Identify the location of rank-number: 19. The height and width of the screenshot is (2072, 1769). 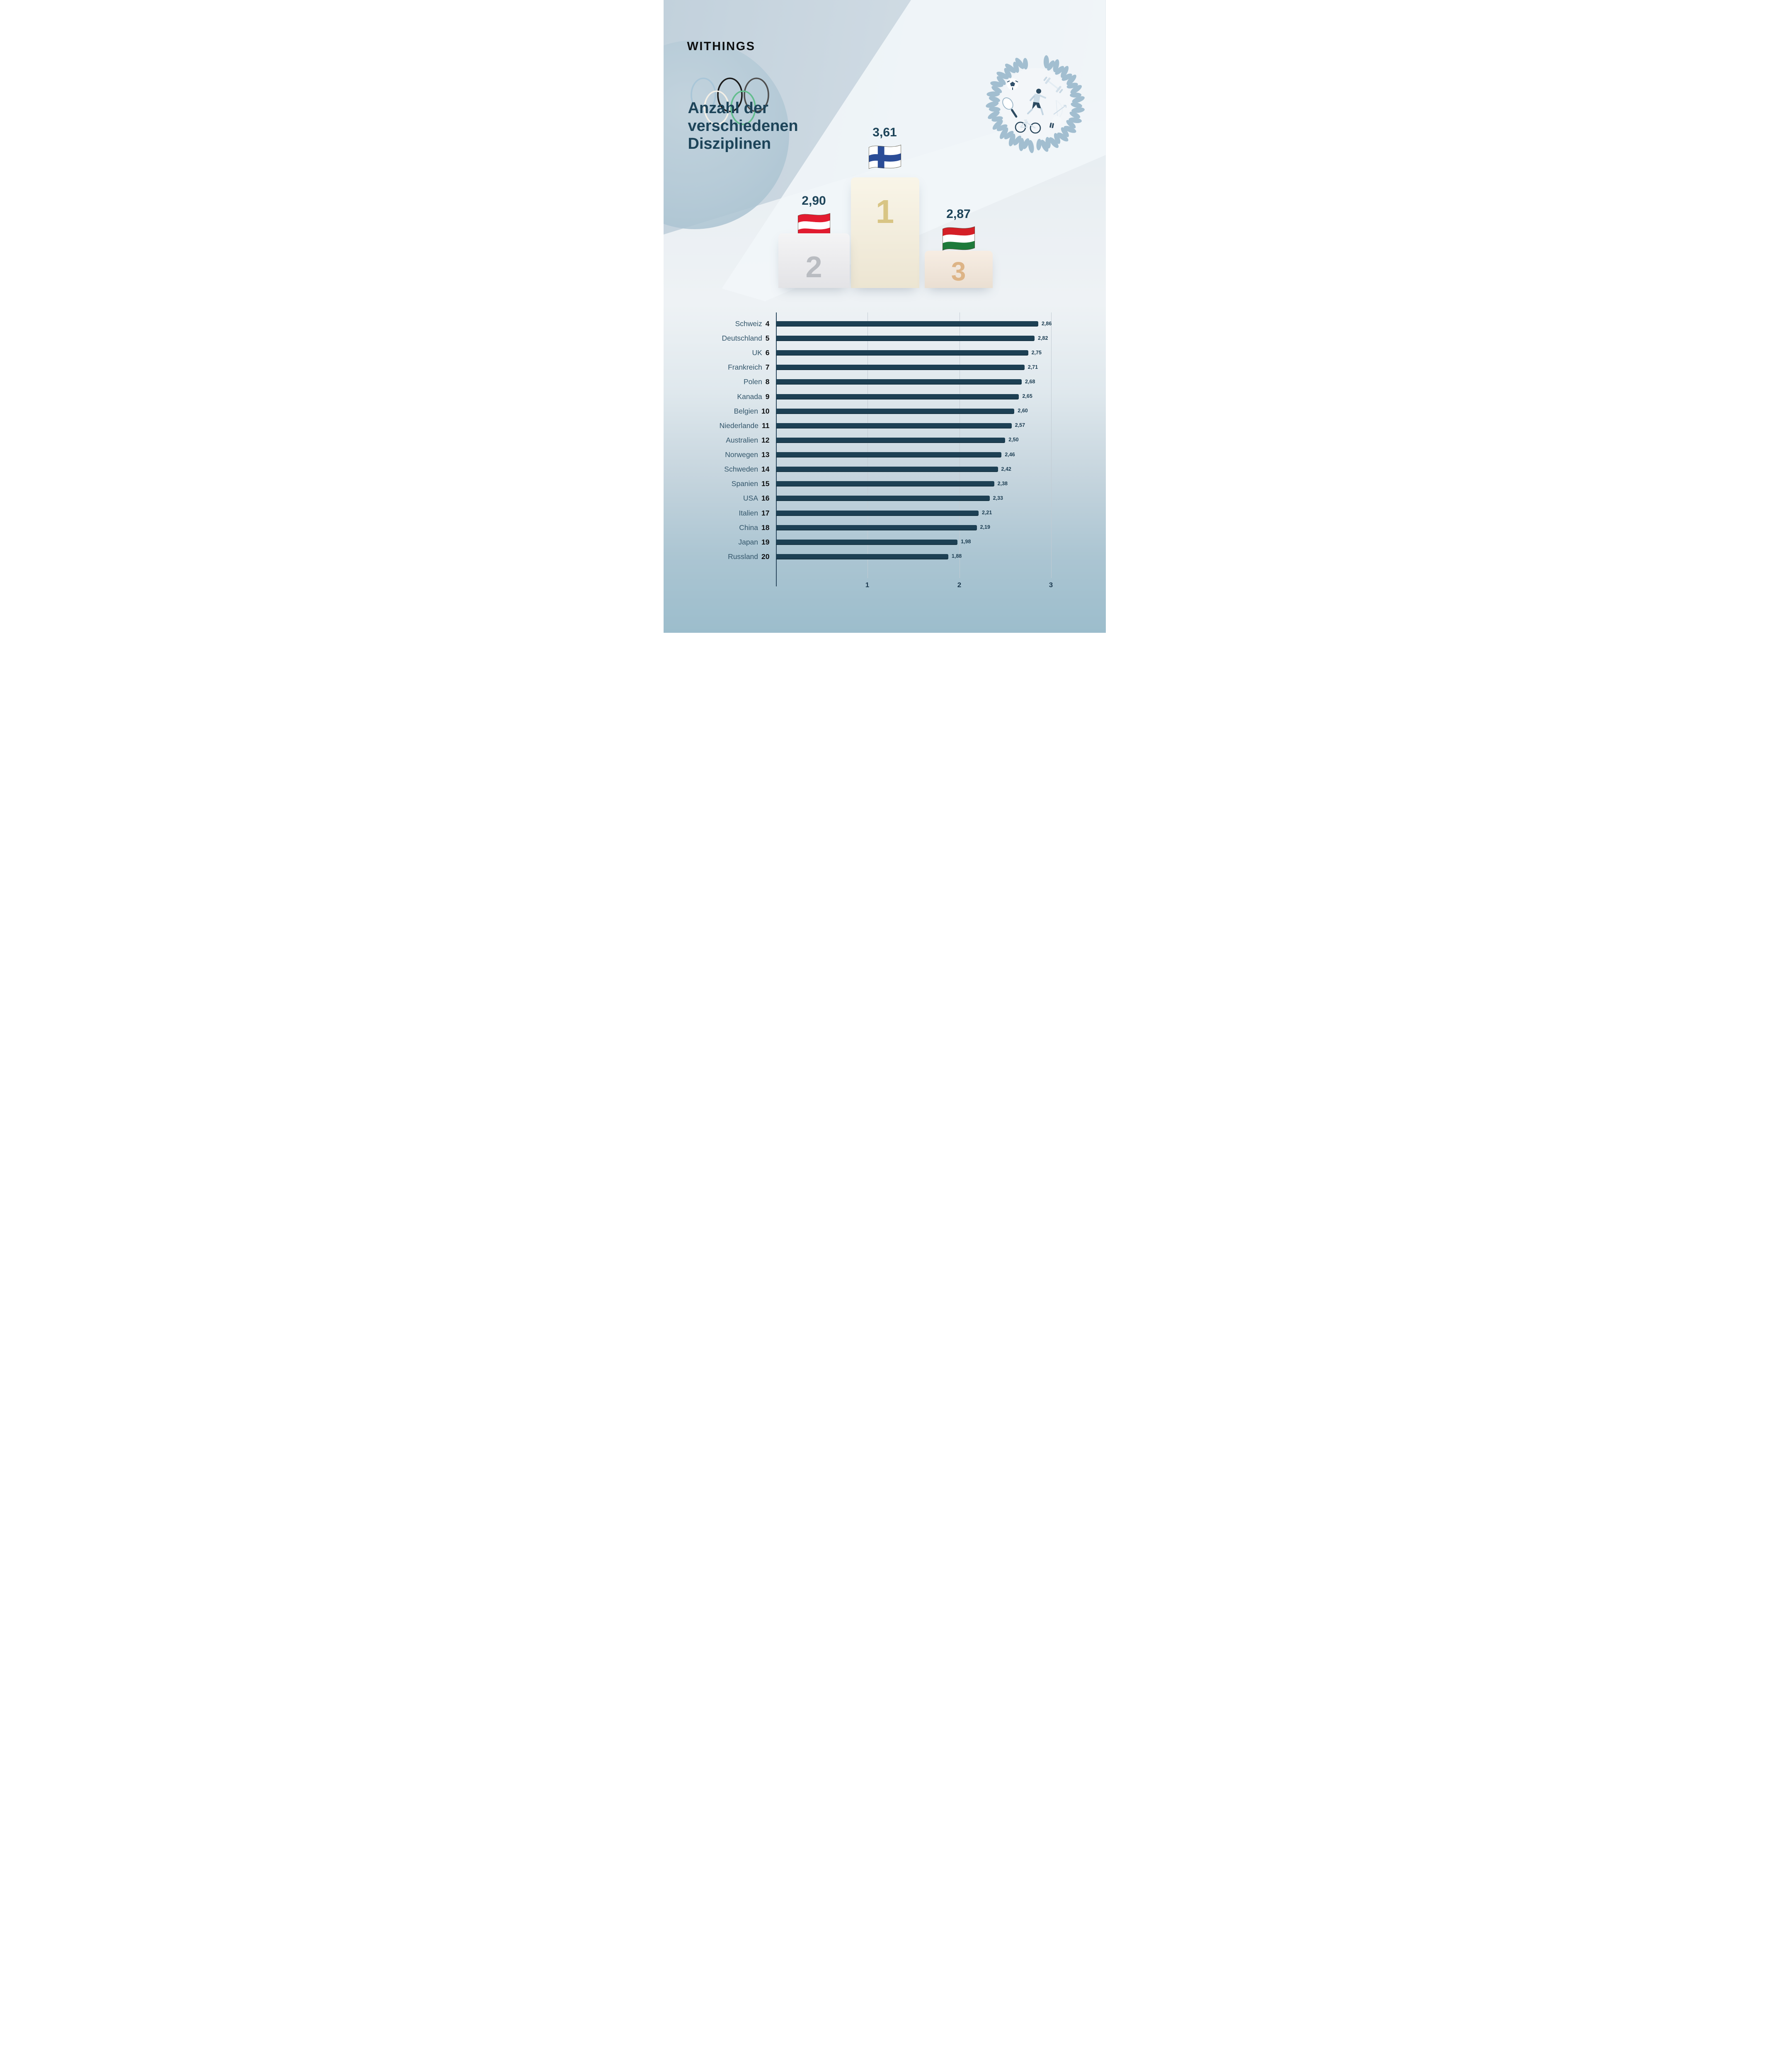
(765, 541).